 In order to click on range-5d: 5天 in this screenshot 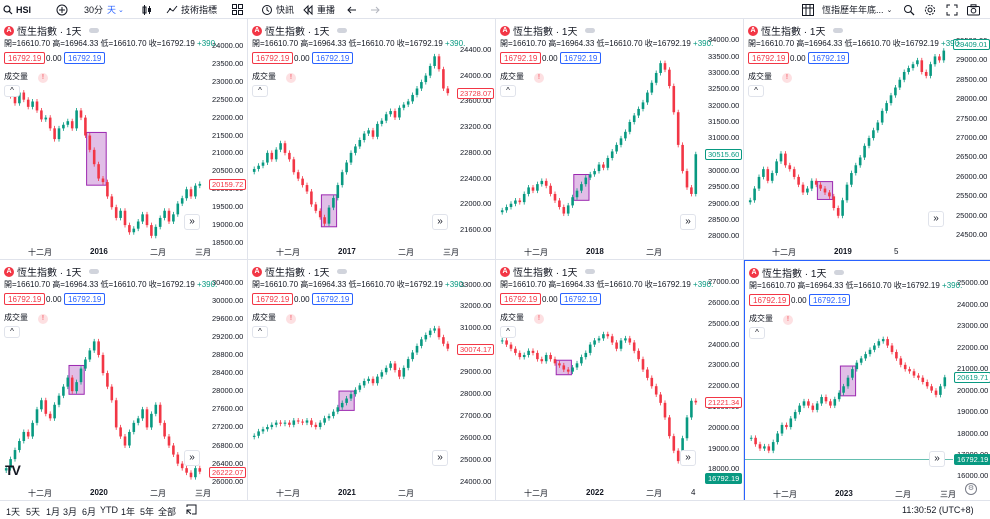, I will do `click(33, 512)`.